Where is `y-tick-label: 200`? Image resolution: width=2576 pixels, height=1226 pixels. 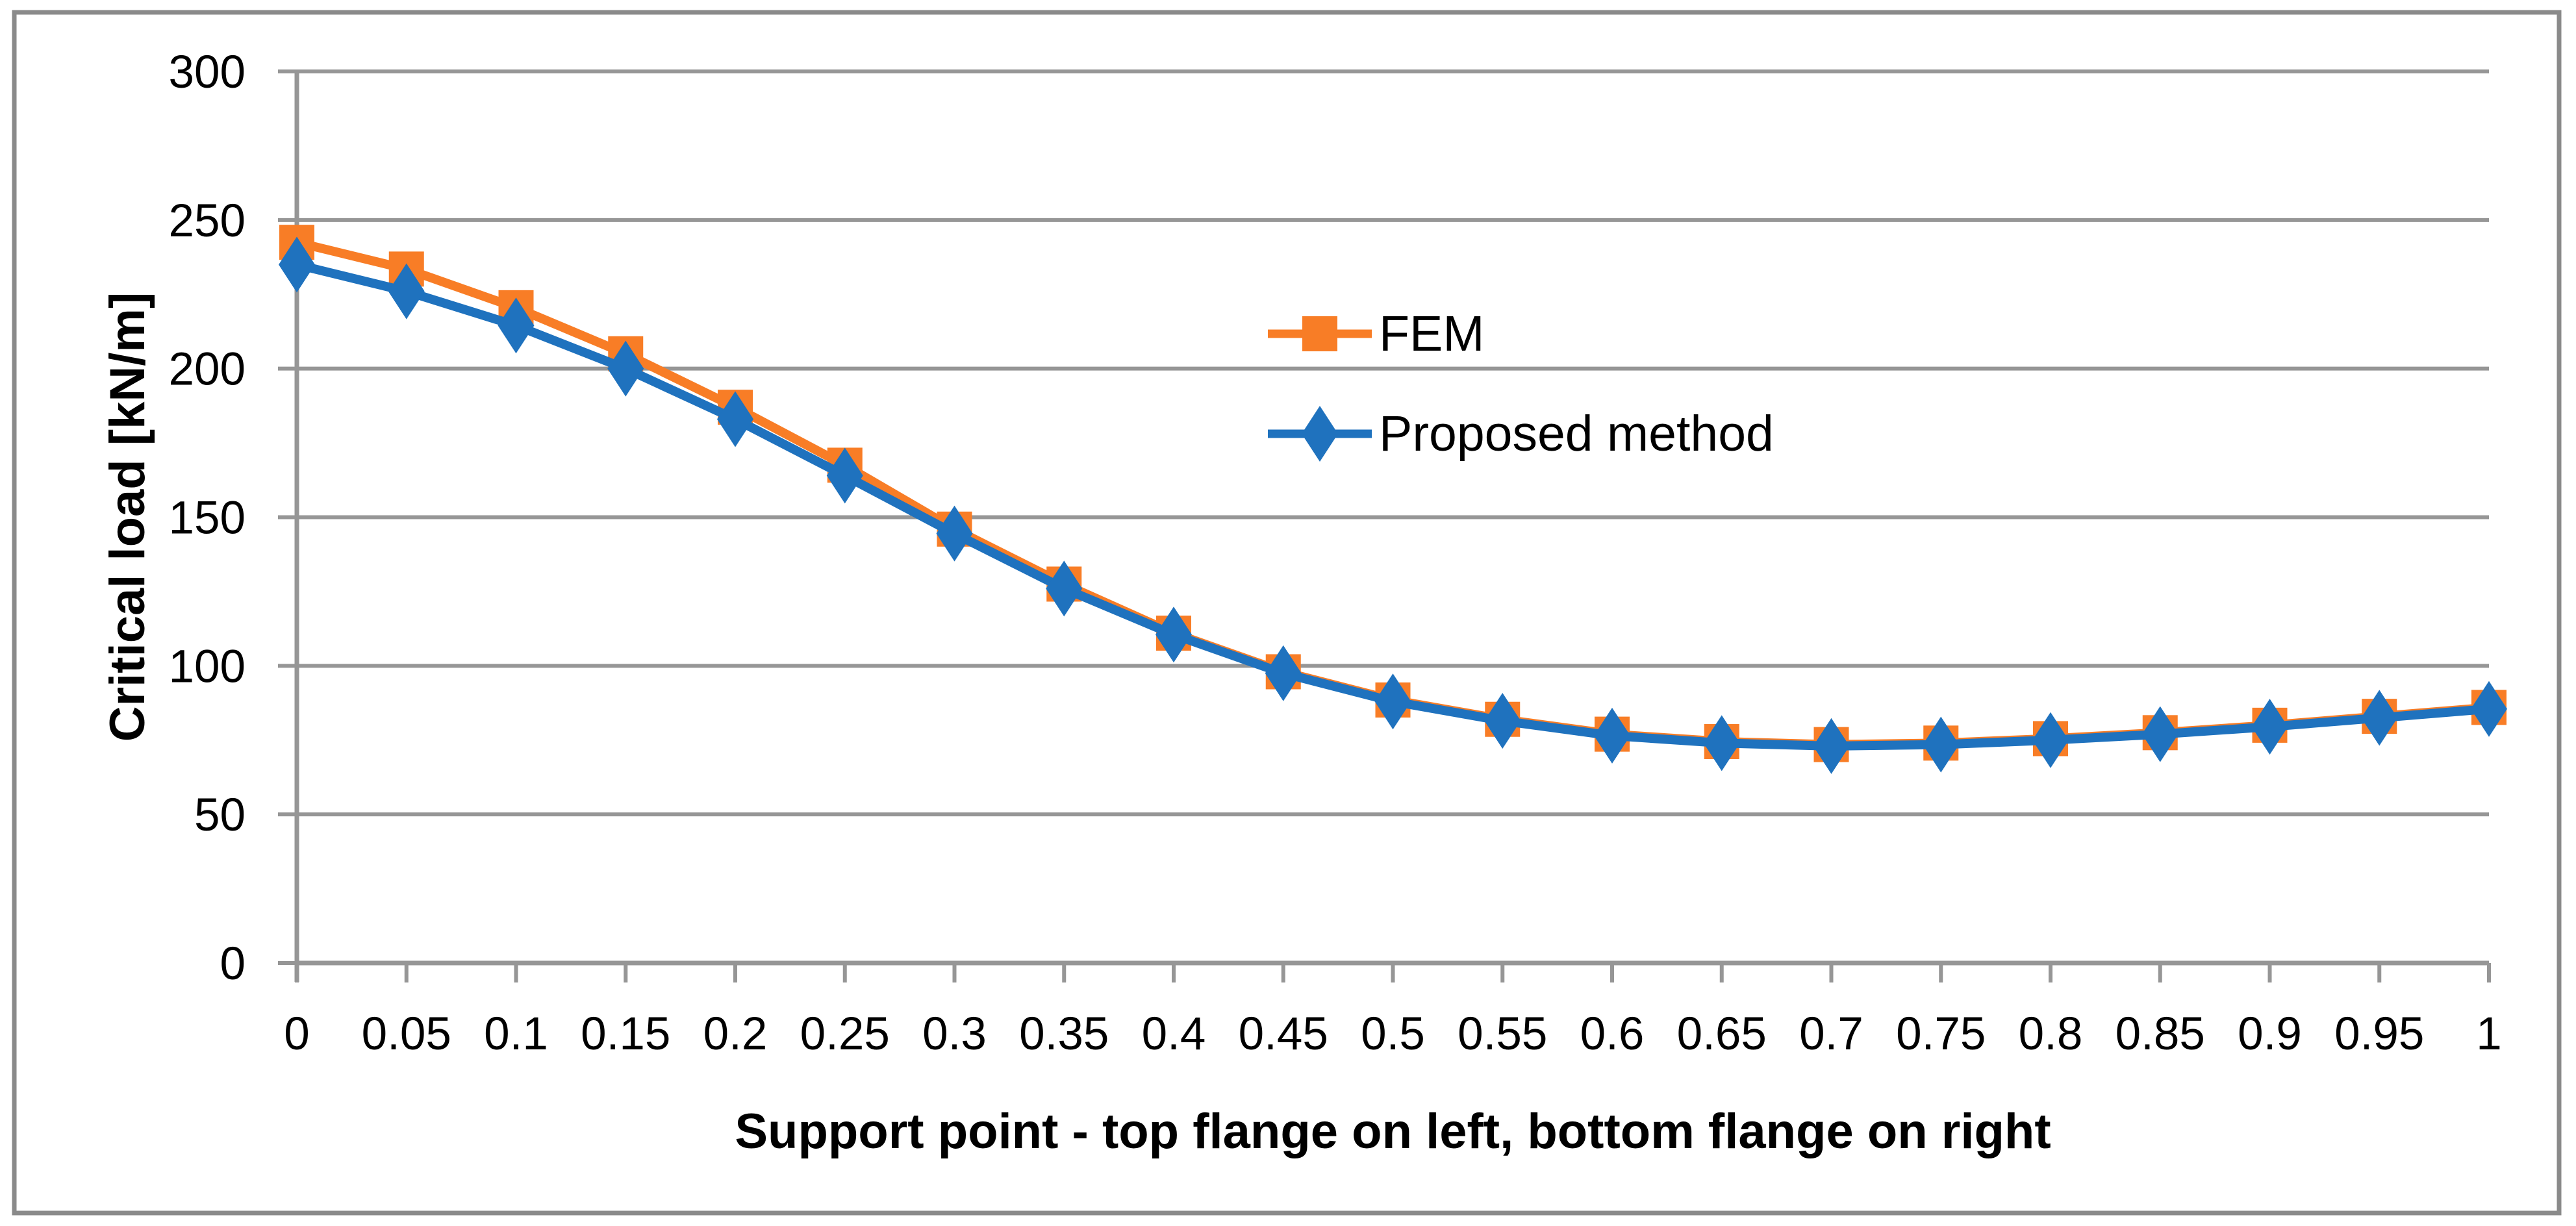
y-tick-label: 200 is located at coordinates (207, 369).